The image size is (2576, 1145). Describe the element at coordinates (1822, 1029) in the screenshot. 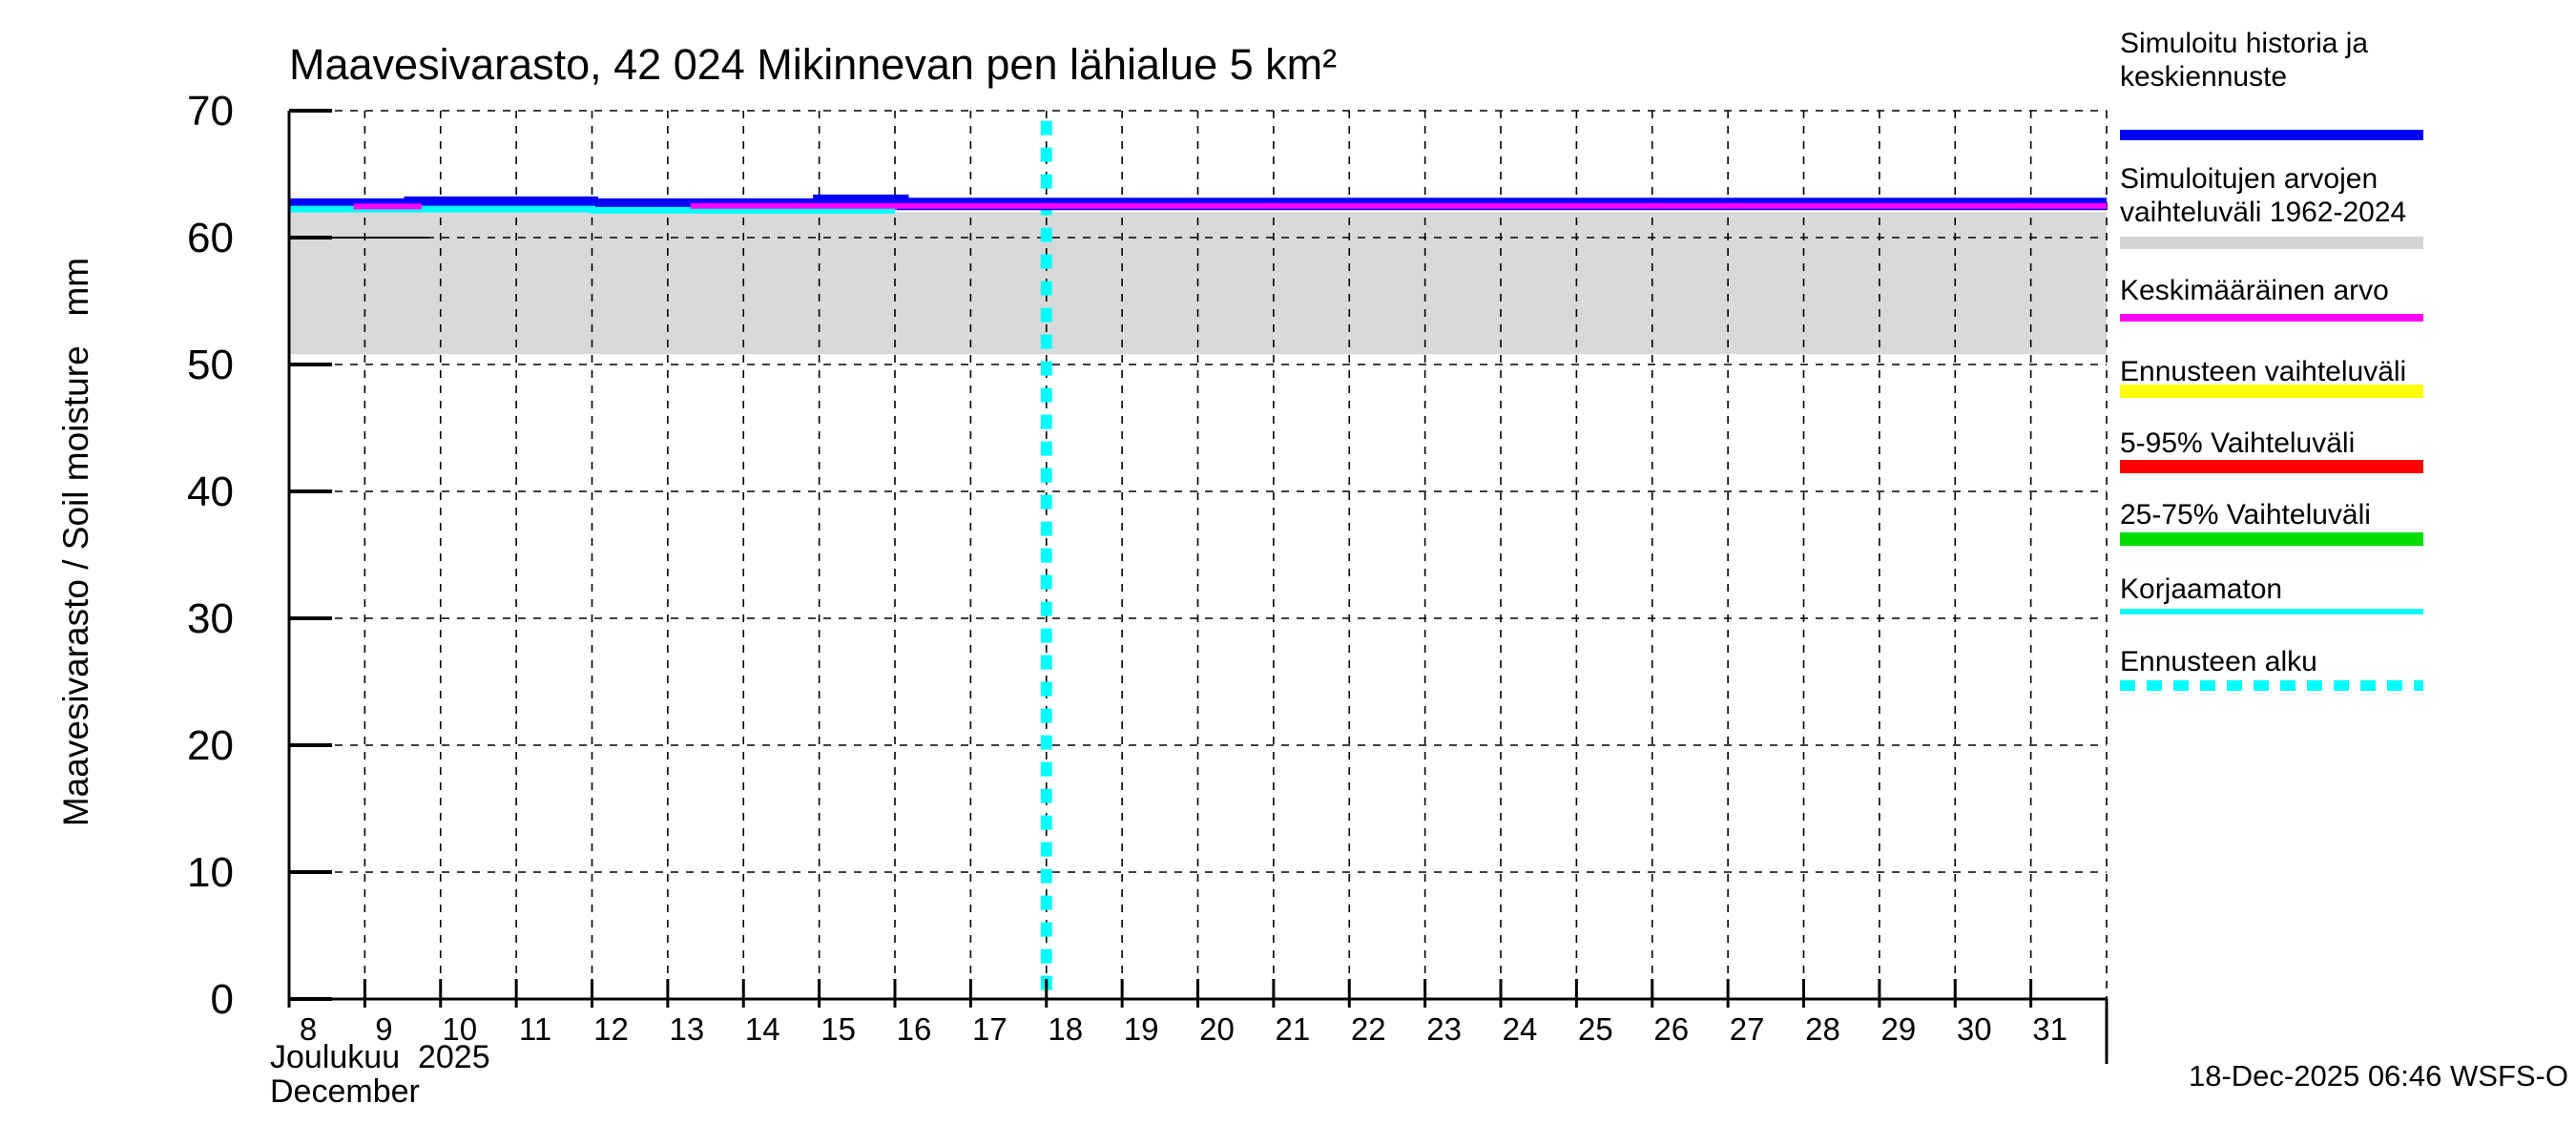

I see `x-tick-label: 28` at that location.